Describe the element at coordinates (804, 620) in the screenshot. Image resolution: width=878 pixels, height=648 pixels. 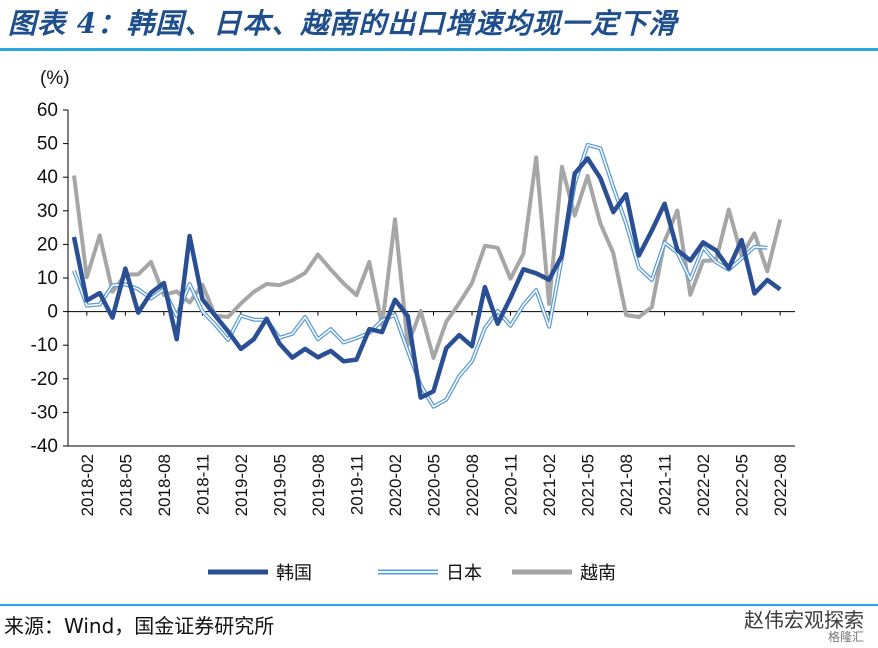
I see `watermark: 赵伟宏观探索` at that location.